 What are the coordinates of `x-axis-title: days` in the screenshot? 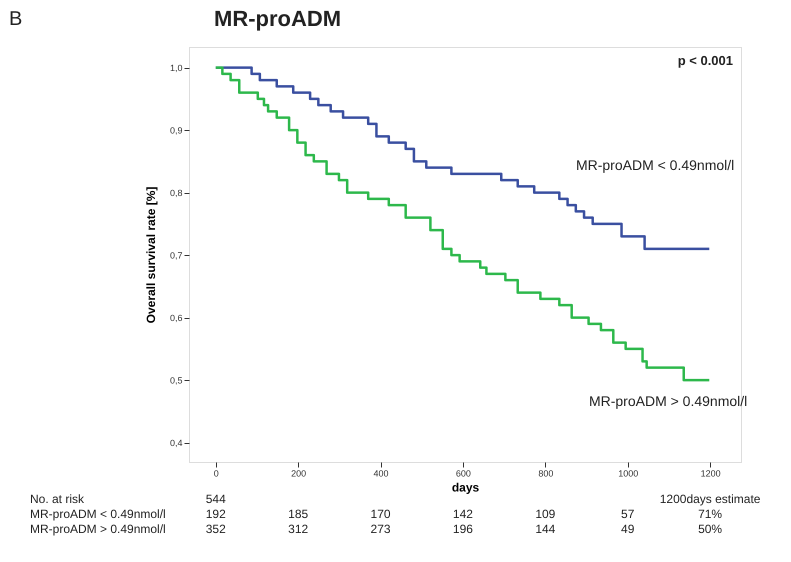 It's located at (466, 487).